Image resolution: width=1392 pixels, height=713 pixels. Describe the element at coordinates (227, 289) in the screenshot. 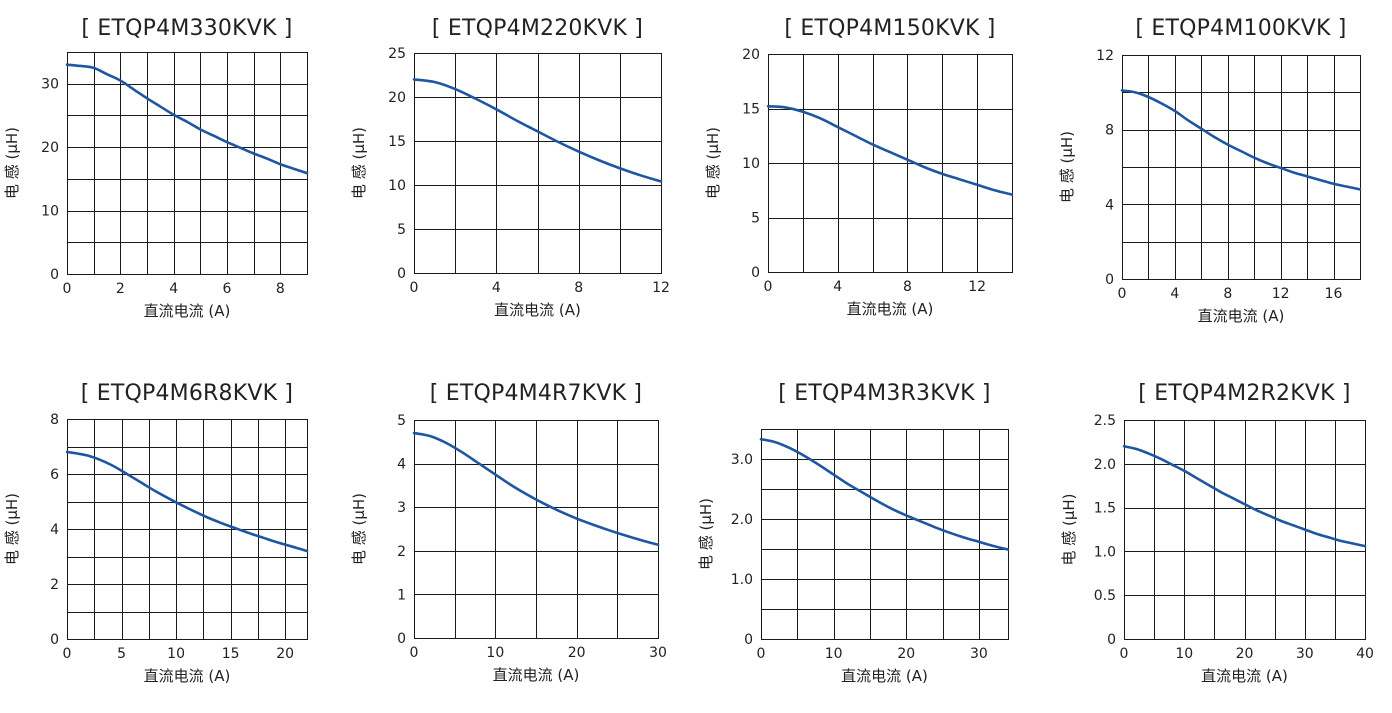

I see `x-tick-label: 6` at that location.